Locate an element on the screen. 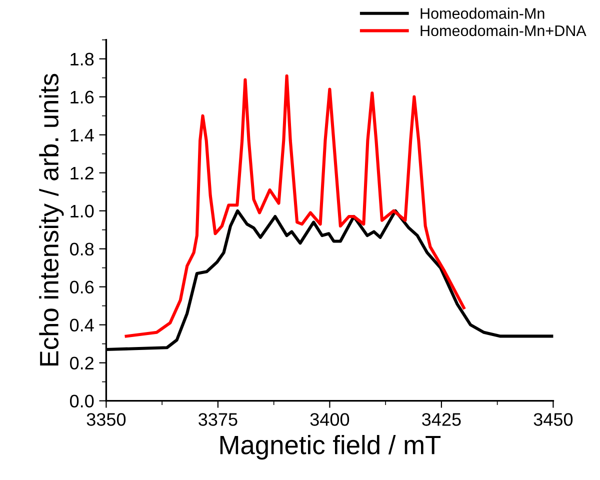 This screenshot has height=480, width=600. x-tick-label: 3350 is located at coordinates (106, 419).